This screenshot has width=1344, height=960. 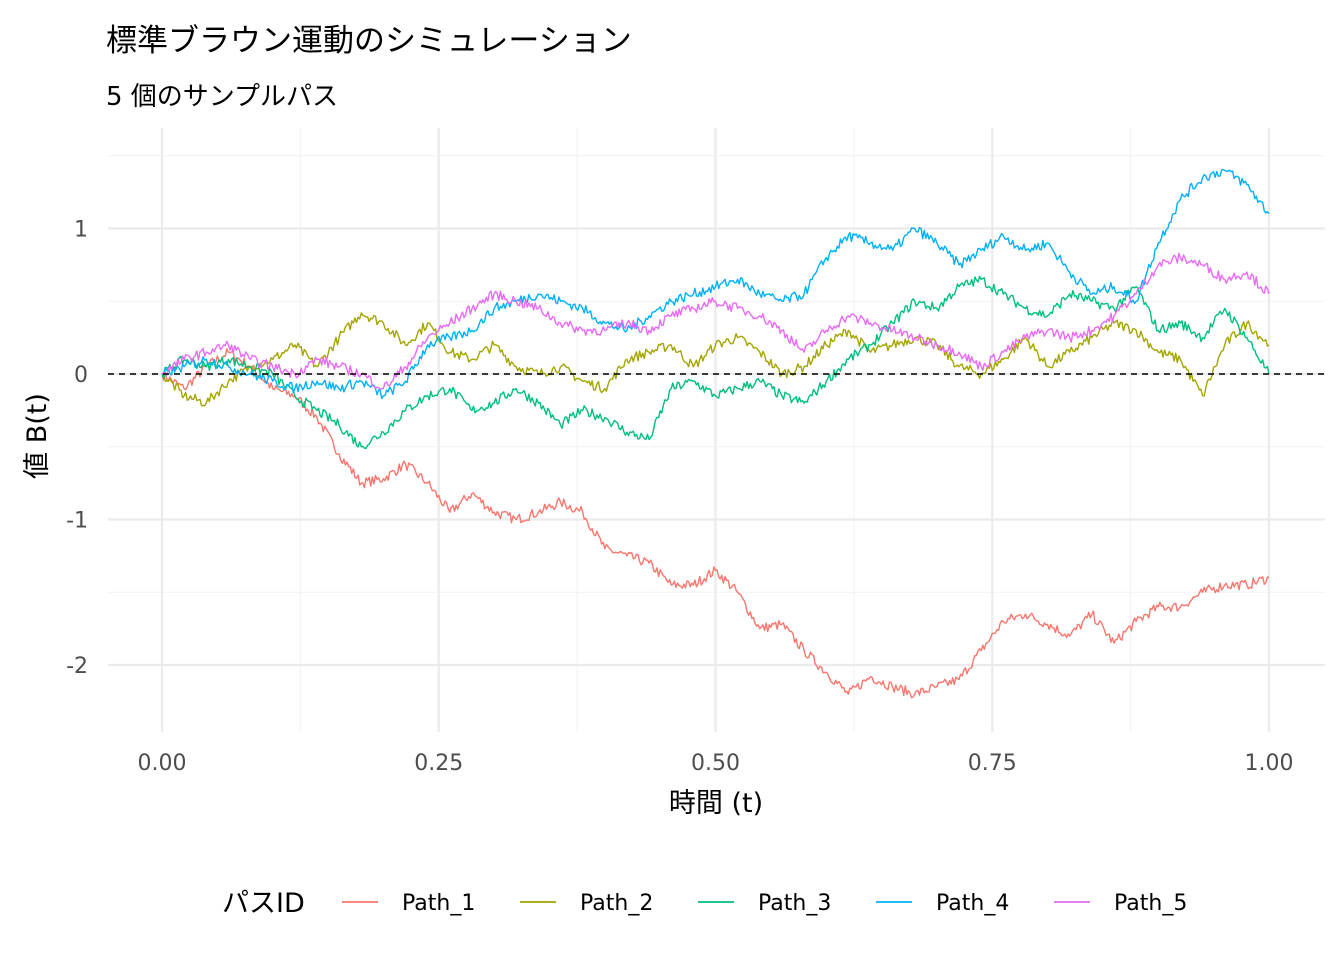 What do you see at coordinates (77, 666) in the screenshot?
I see `y-tick-label: -2` at bounding box center [77, 666].